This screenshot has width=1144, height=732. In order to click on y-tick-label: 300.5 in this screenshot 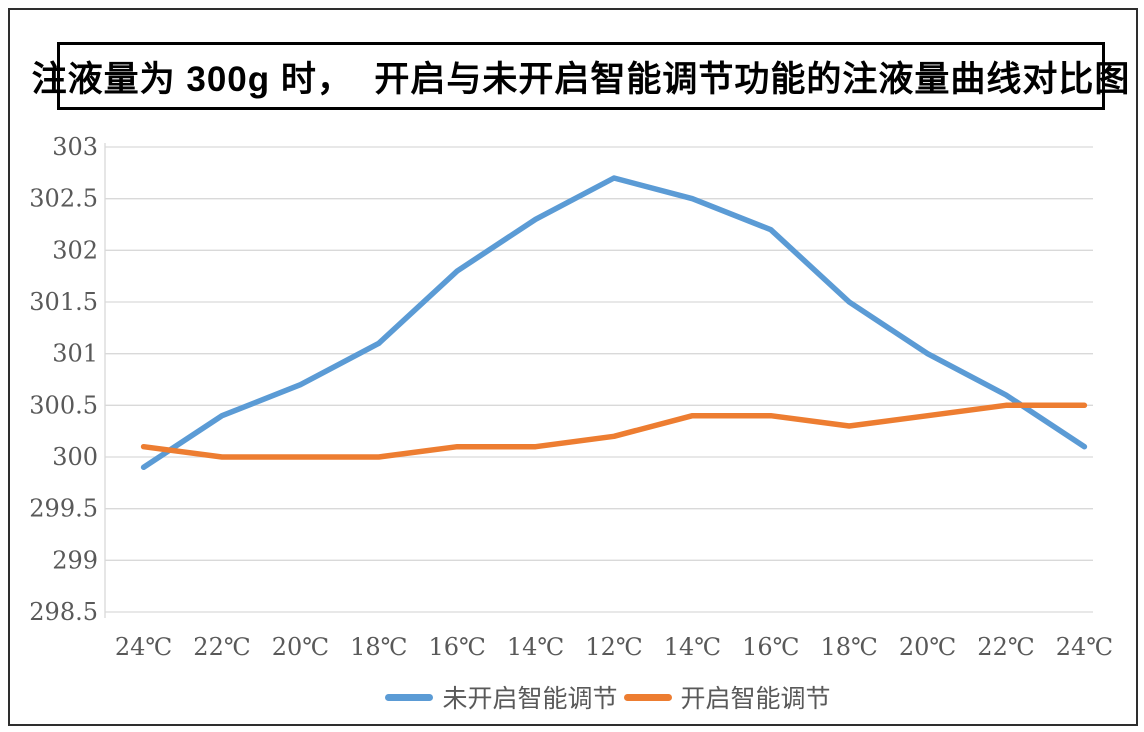, I will do `click(63, 405)`.